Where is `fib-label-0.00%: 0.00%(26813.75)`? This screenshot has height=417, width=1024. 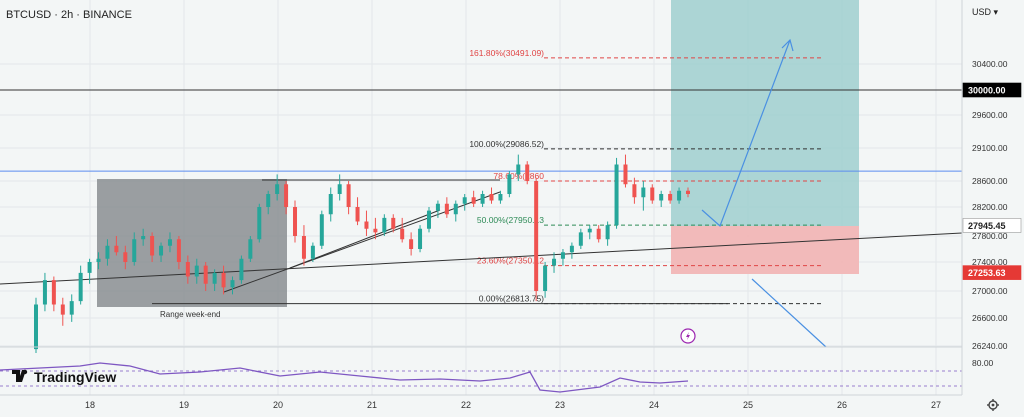
fib-label-0.00%: 0.00%(26813.75) is located at coordinates (511, 299).